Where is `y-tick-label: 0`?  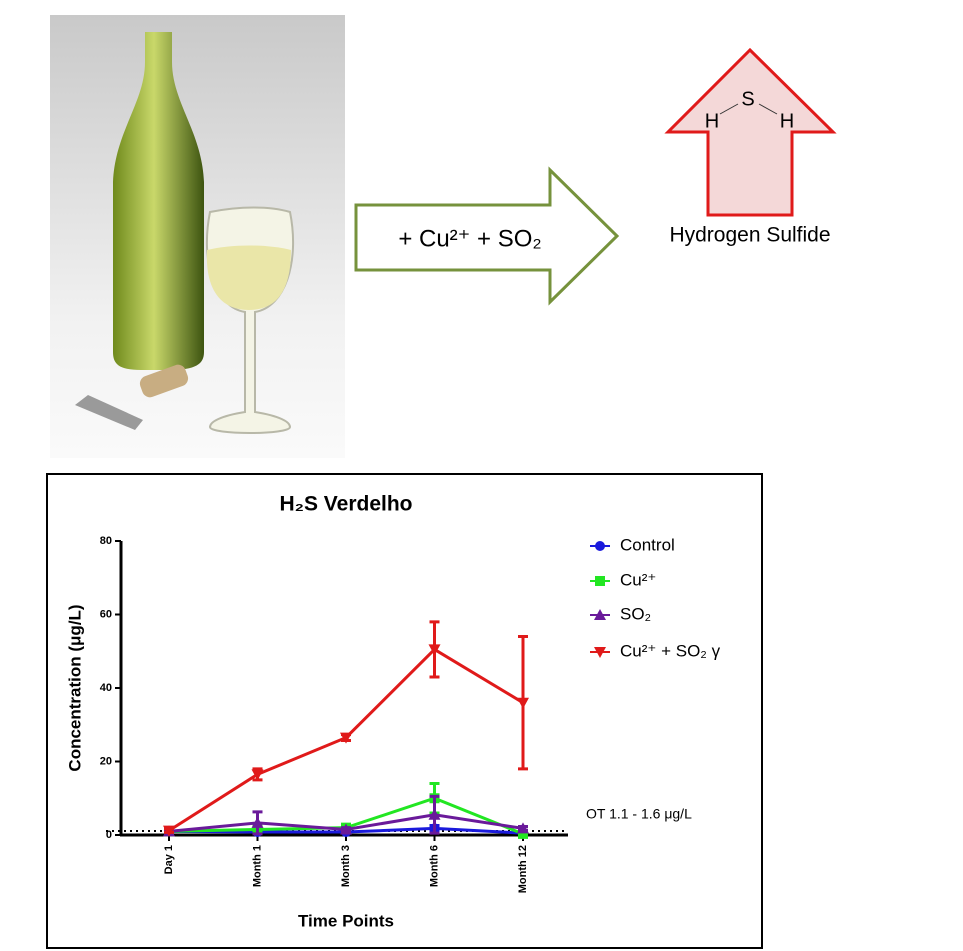
y-tick-label: 0 is located at coordinates (109, 835).